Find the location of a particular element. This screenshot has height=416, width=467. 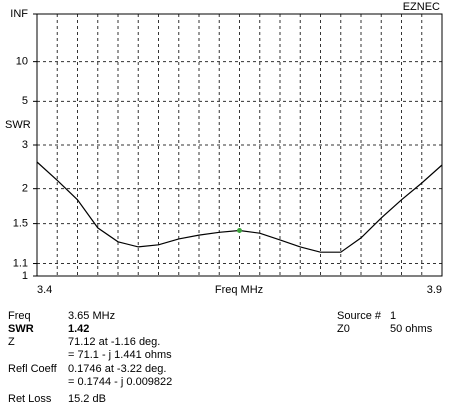

y-tick-label: INF is located at coordinates (19, 14).